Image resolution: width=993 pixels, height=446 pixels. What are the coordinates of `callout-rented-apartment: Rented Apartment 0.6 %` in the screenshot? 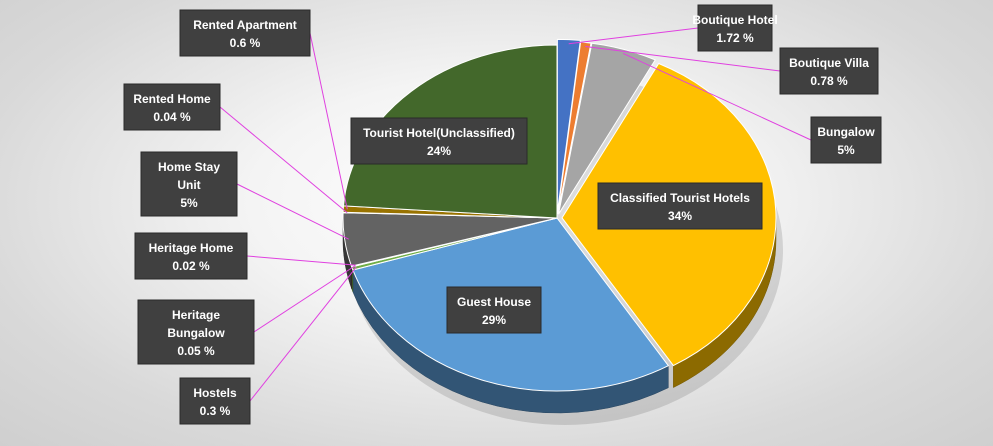 It's located at (245, 33).